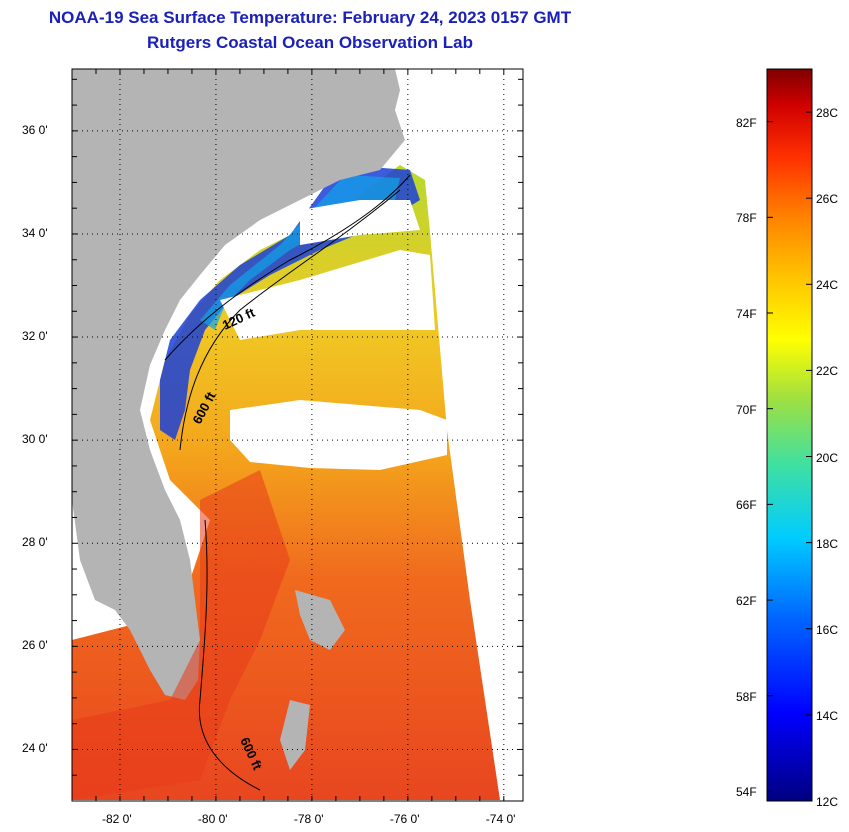  I want to click on lat-label: 30 0', so click(35, 439).